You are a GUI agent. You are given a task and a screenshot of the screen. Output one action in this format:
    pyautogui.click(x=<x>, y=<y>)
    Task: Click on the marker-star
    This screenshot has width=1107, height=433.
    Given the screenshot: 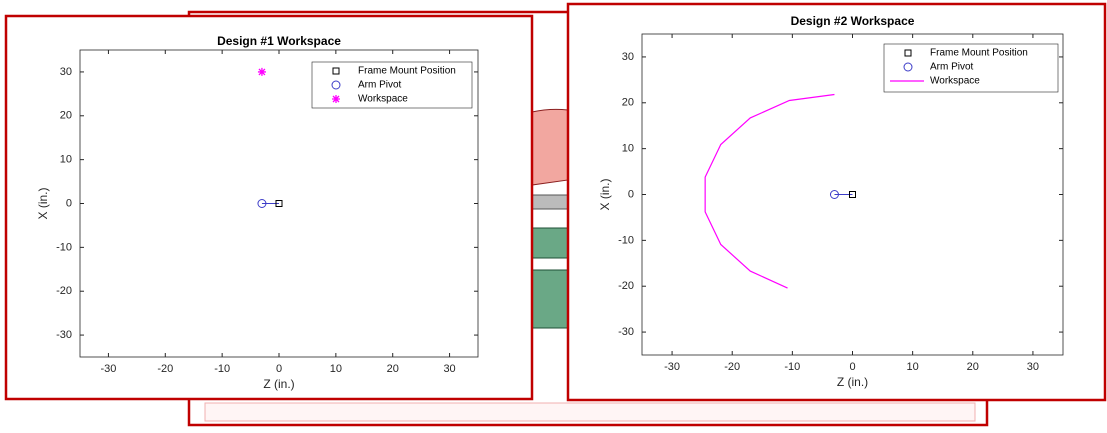 What is the action you would take?
    pyautogui.click(x=261, y=71)
    